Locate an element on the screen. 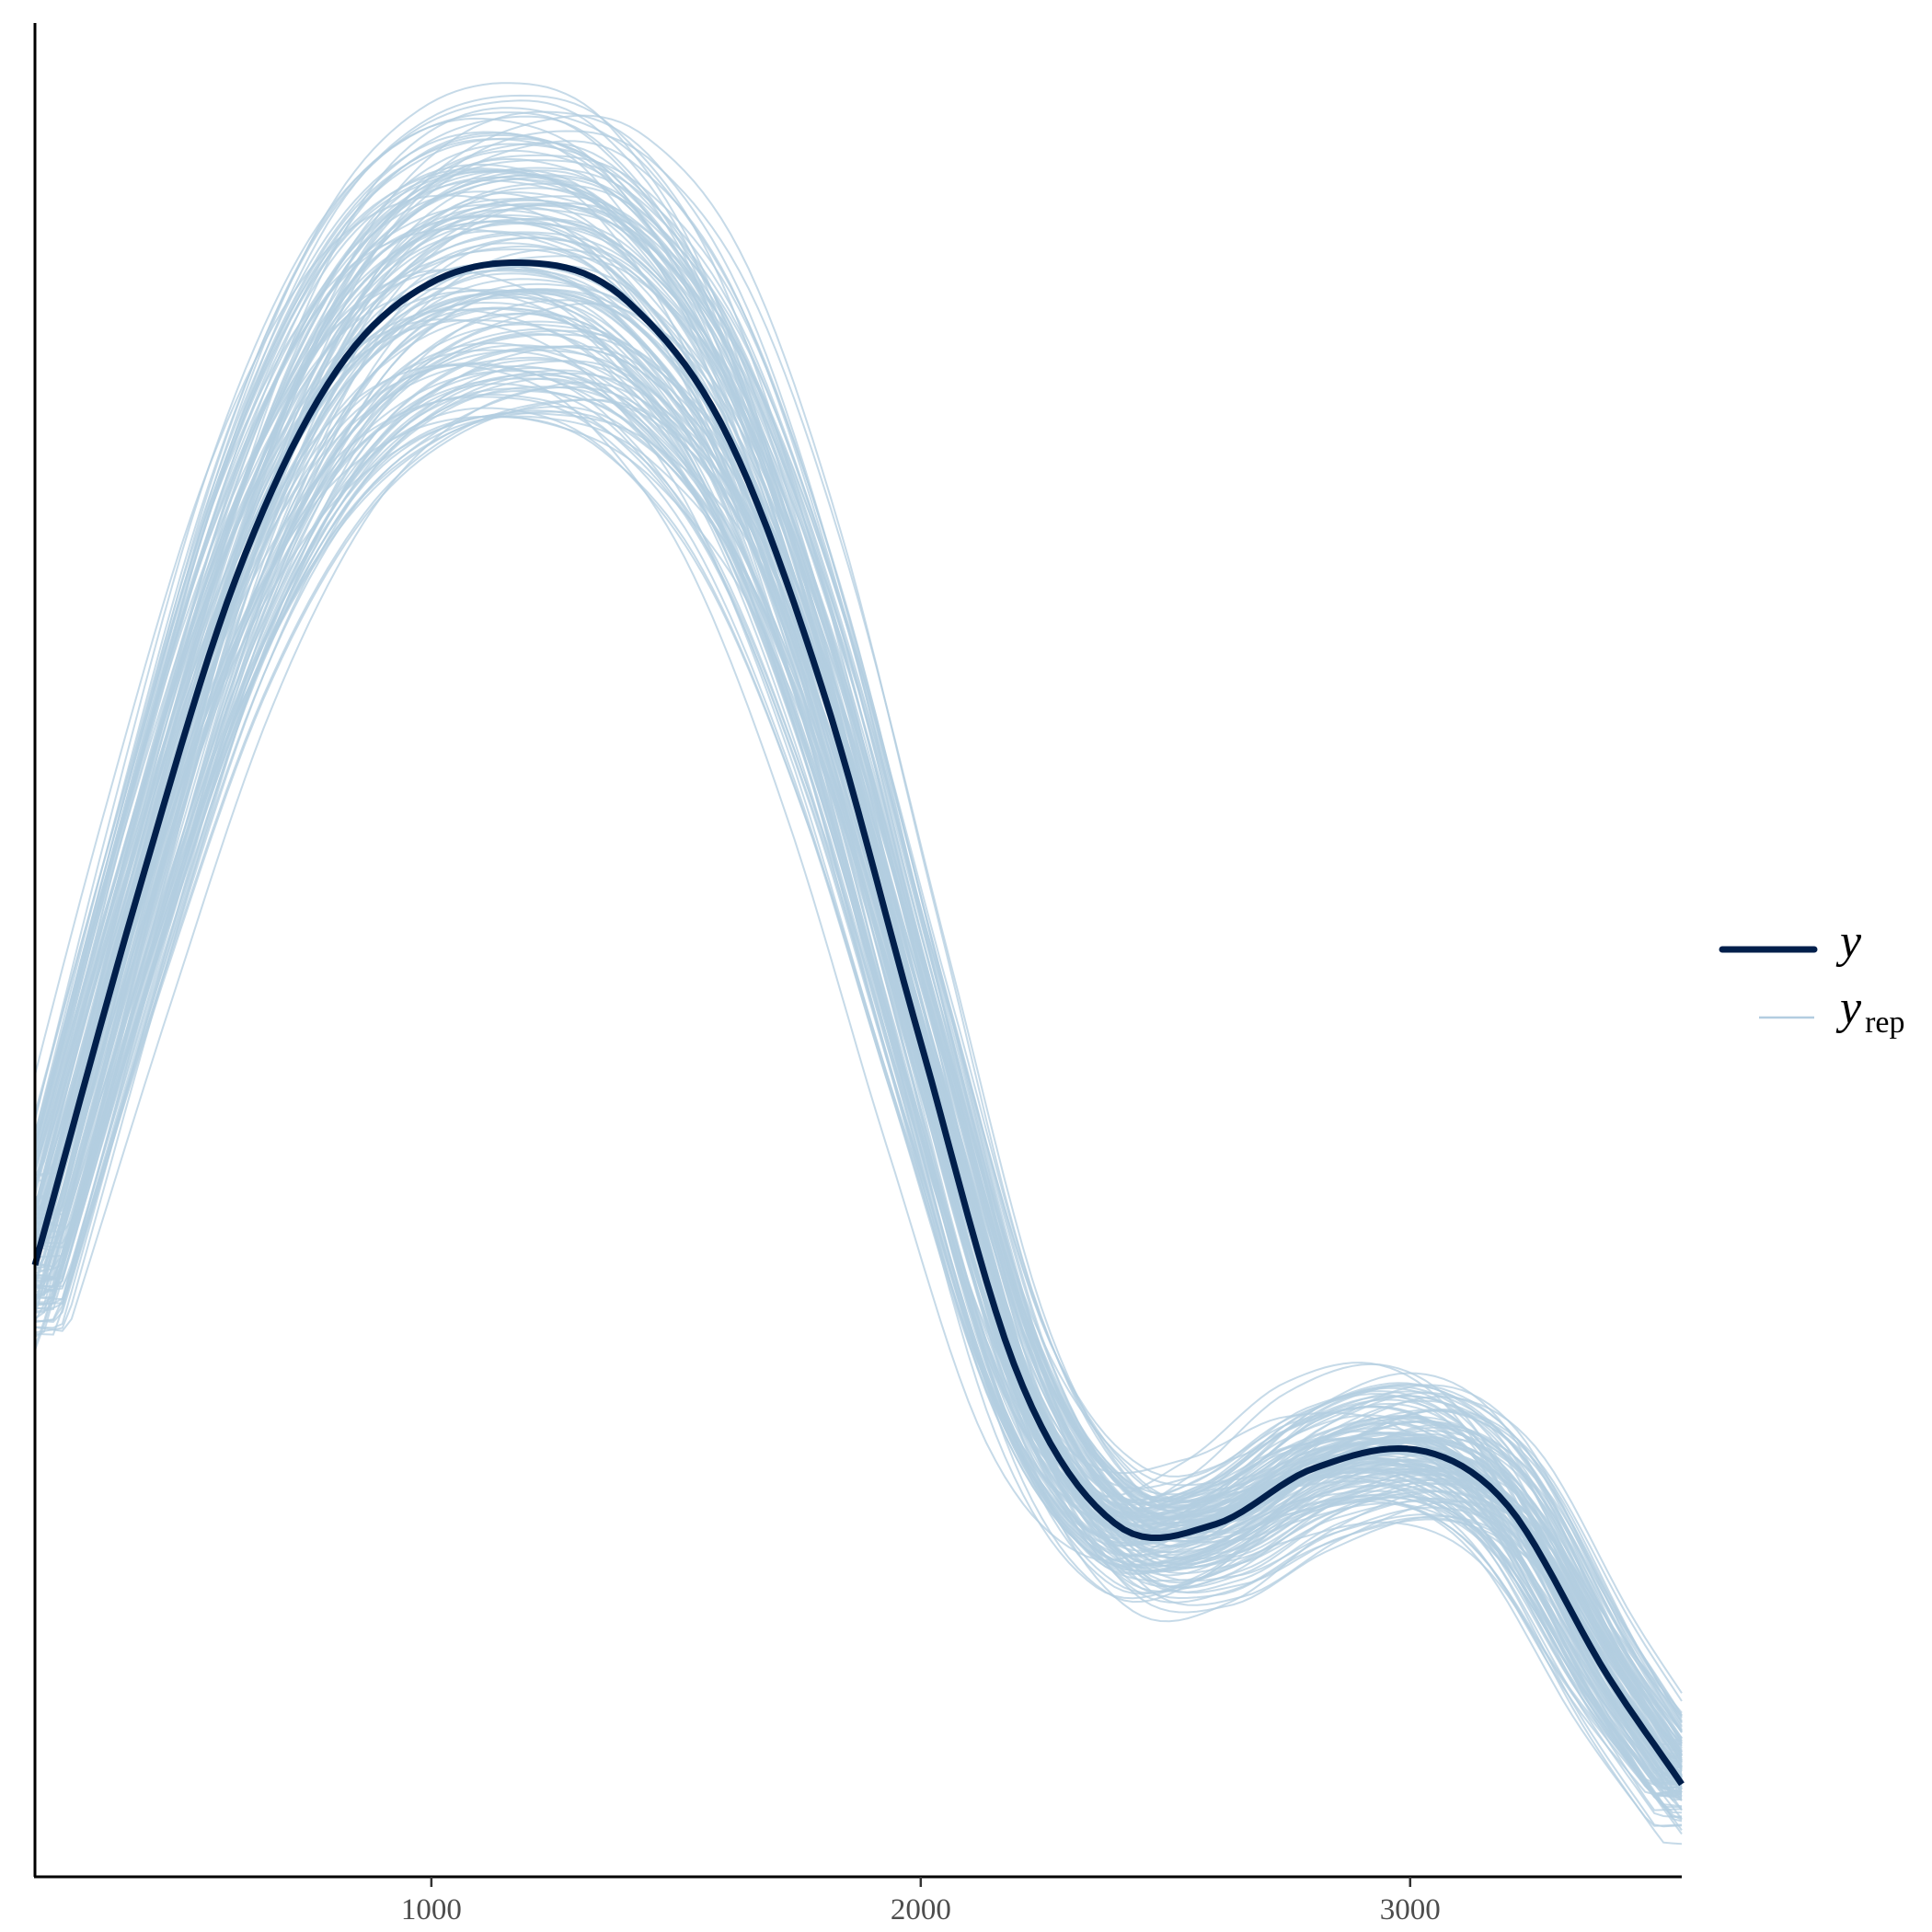 The width and height of the screenshot is (1932, 1932). legend: y y rep is located at coordinates (1812, 977).